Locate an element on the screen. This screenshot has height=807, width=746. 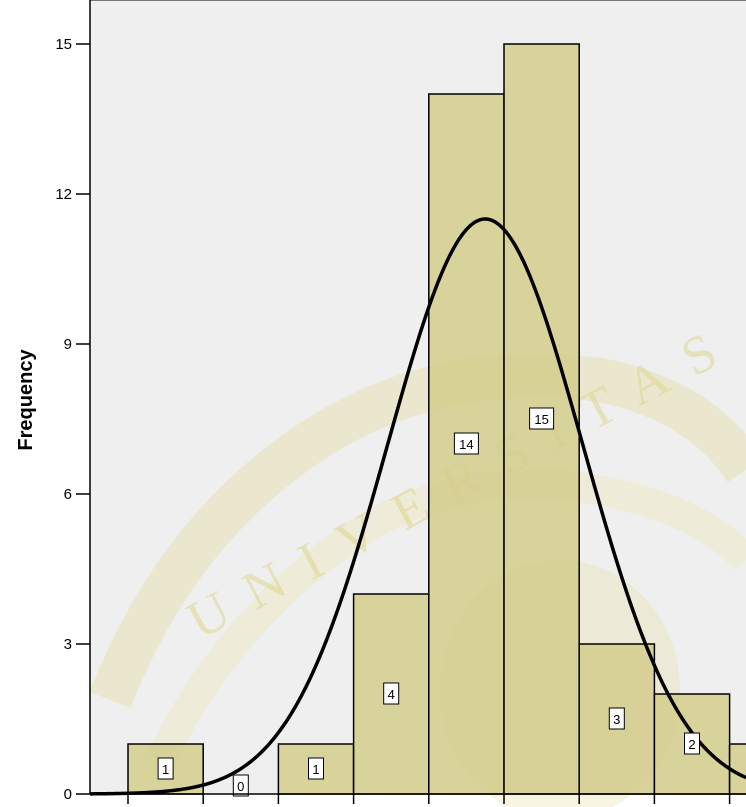
data-label-4: 14 is located at coordinates (466, 444).